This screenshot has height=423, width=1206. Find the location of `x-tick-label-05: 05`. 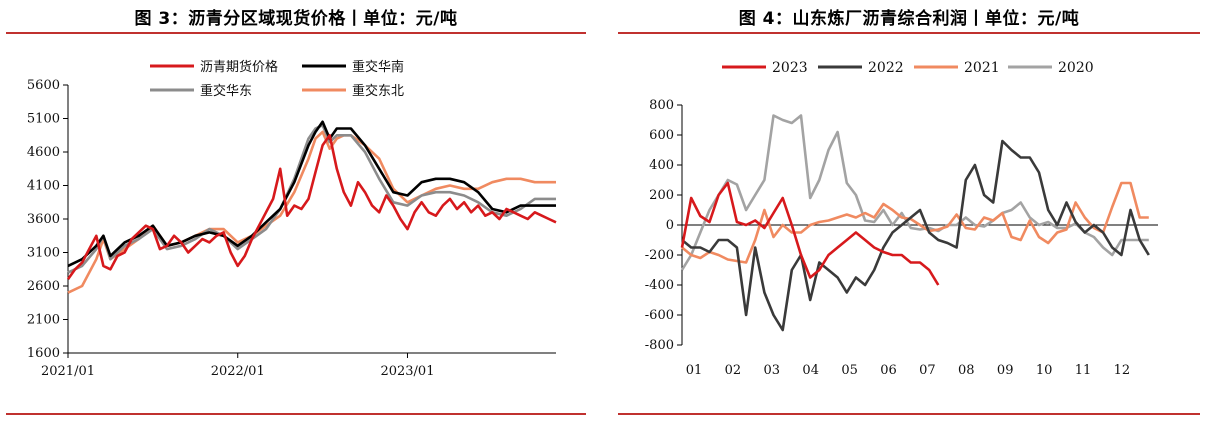

x-tick-label-05: 05 is located at coordinates (849, 370).